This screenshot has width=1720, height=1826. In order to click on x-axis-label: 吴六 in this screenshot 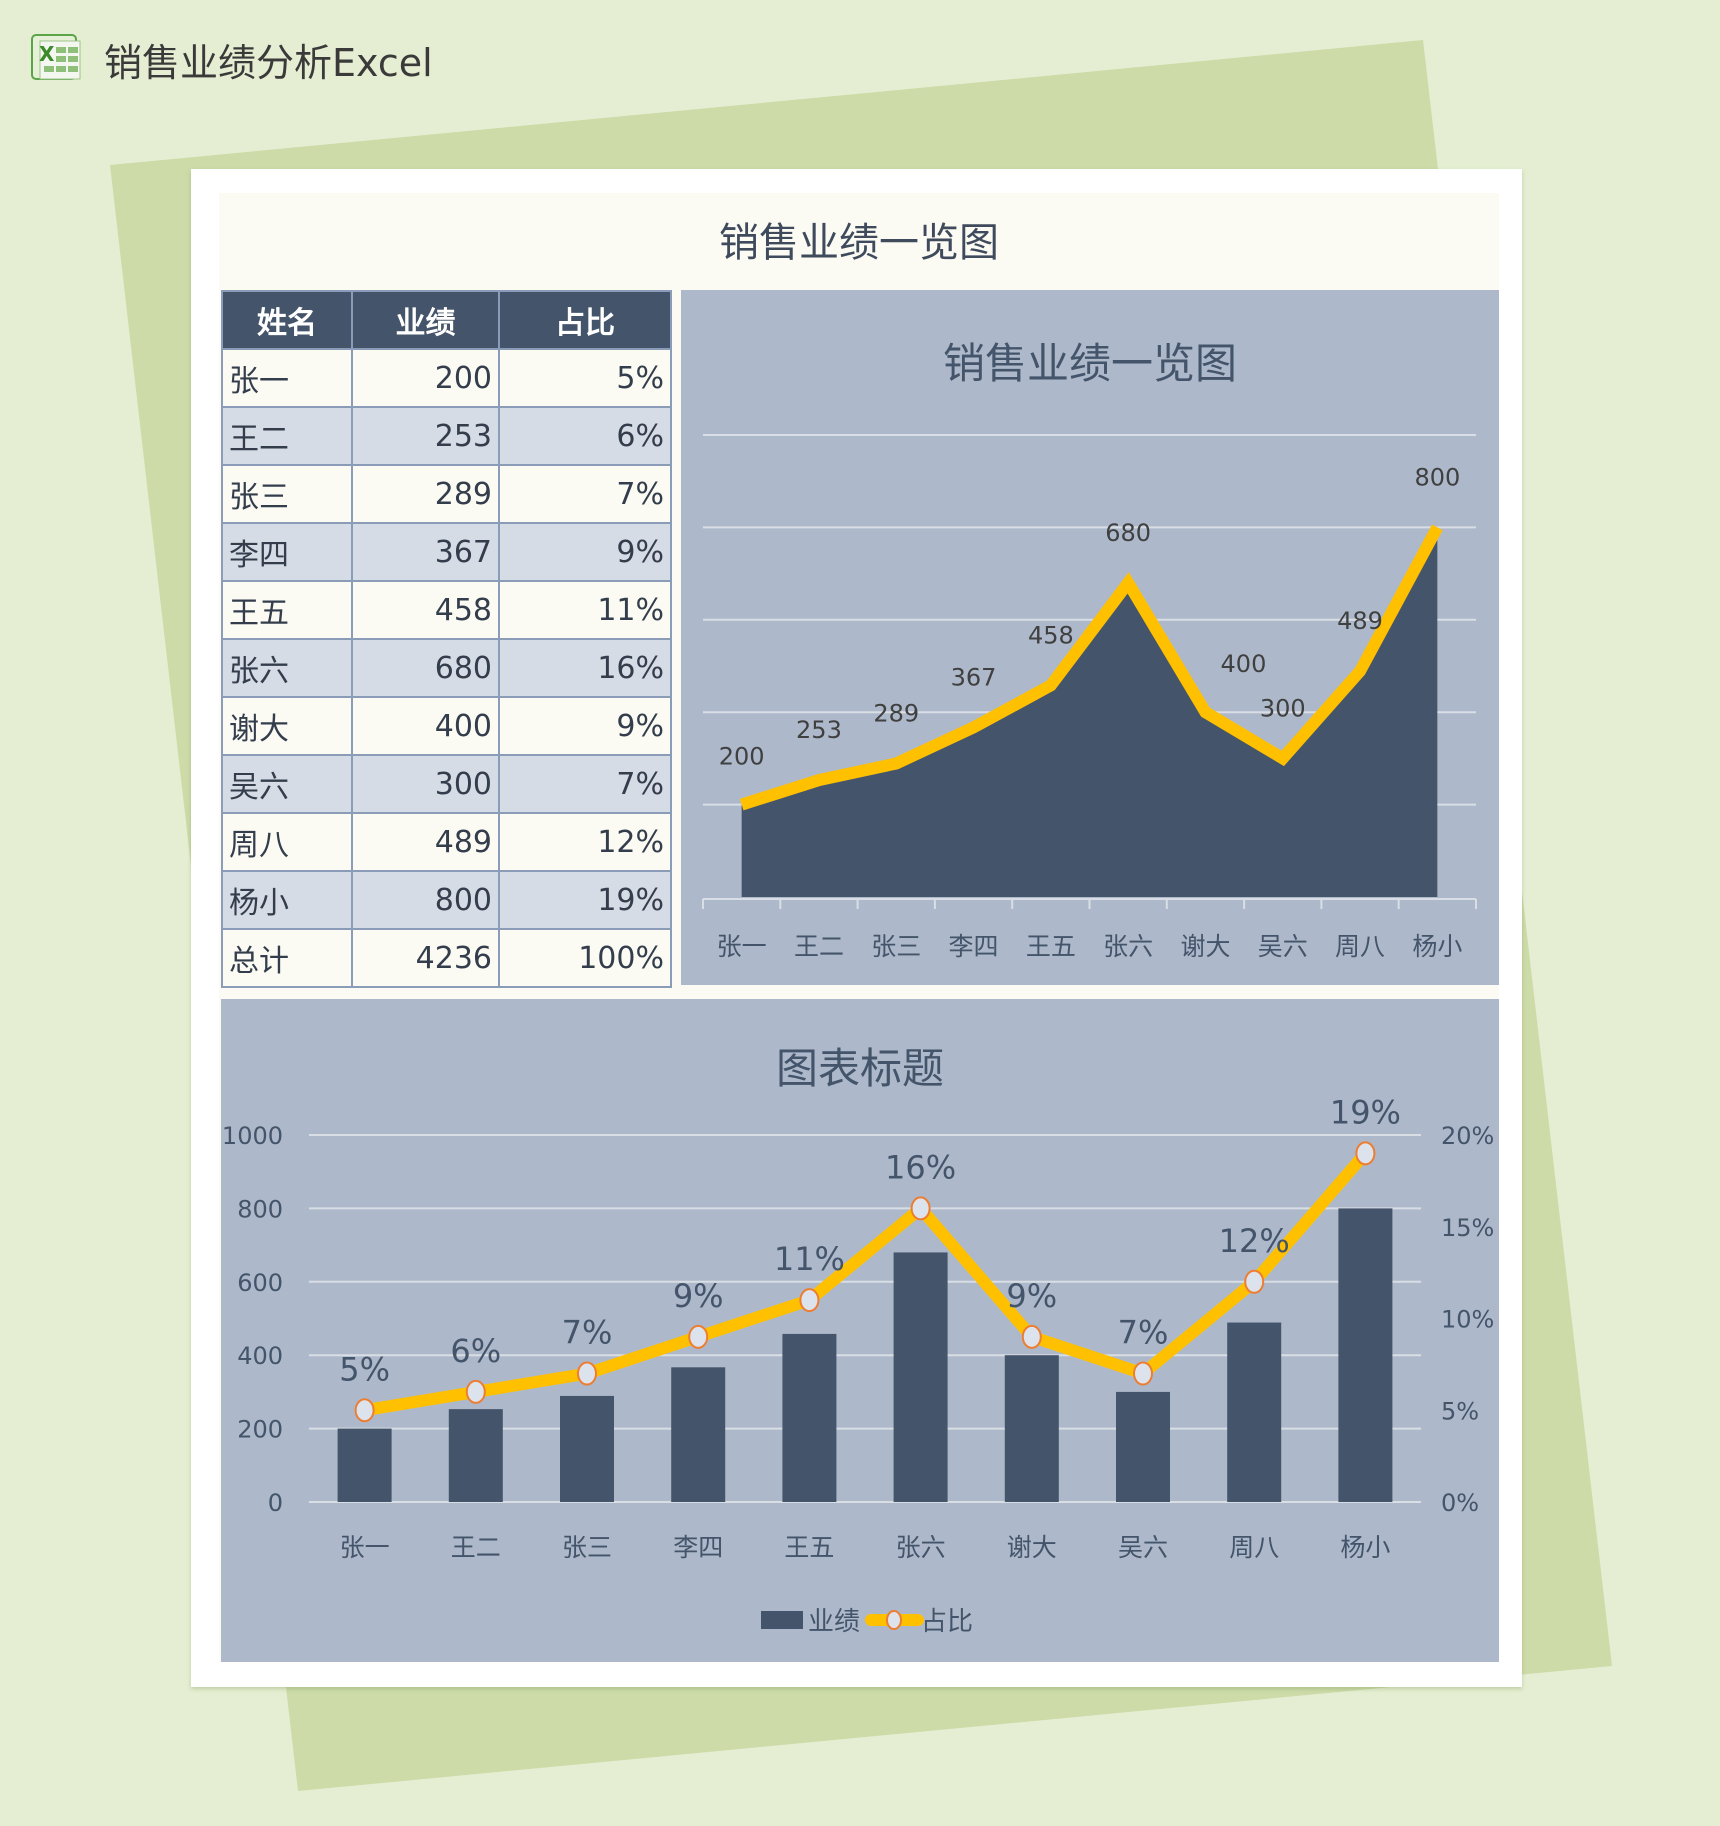, I will do `click(1283, 946)`.